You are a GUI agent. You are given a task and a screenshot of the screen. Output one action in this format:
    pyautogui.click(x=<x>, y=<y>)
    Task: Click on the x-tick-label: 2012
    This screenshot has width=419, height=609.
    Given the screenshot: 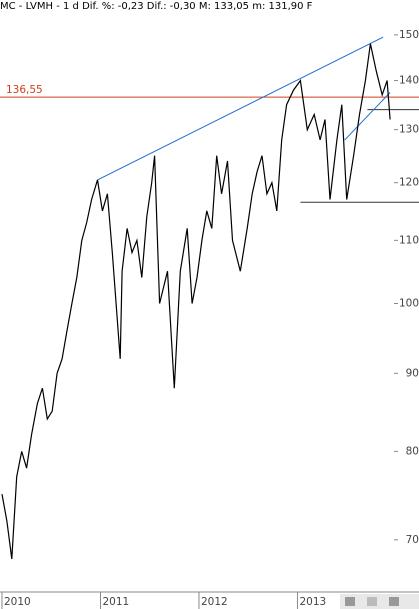 What is the action you would take?
    pyautogui.click(x=214, y=602)
    